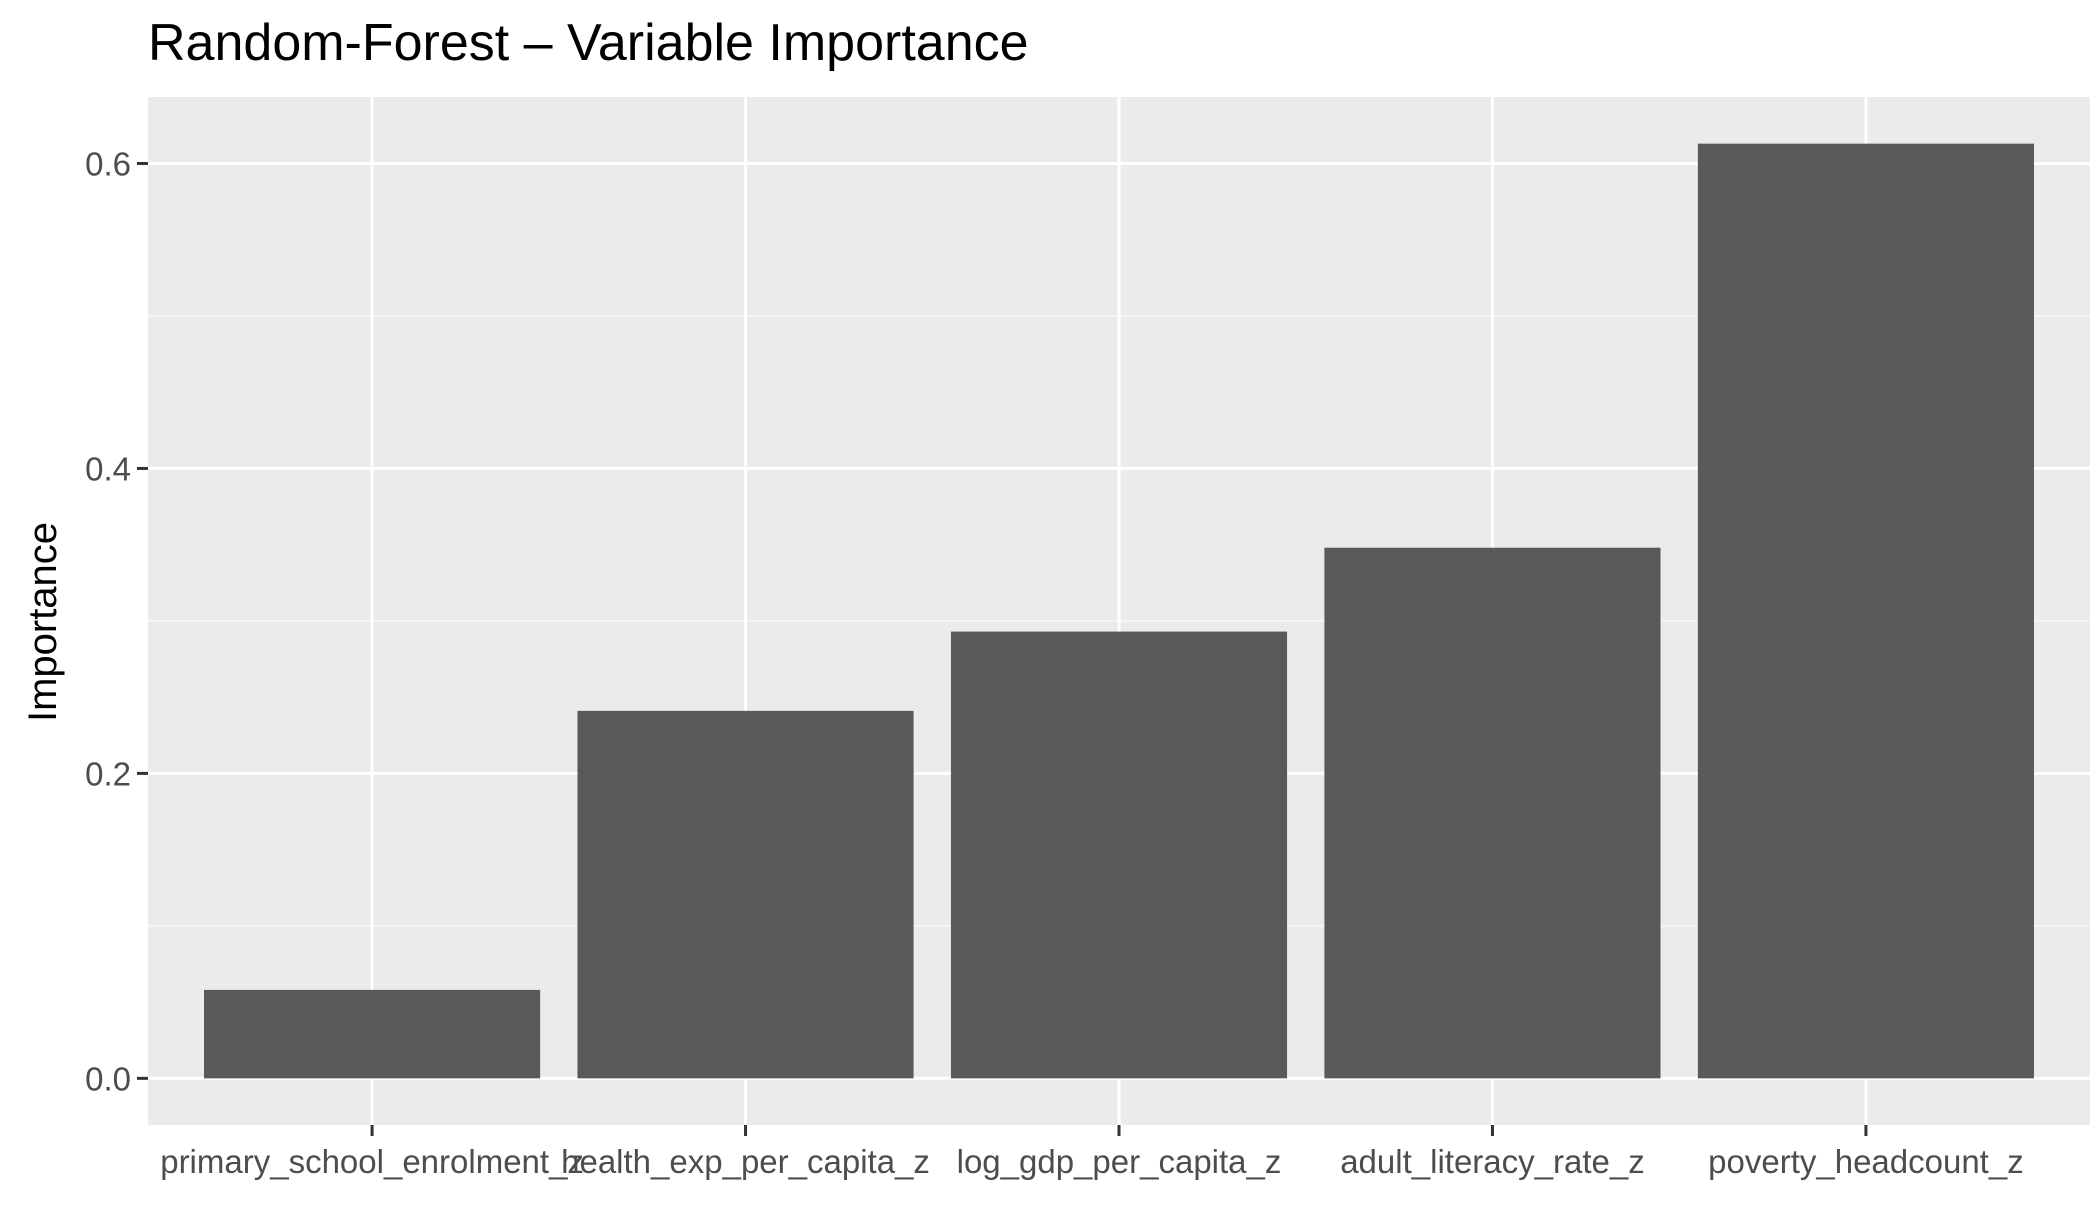 The width and height of the screenshot is (2100, 1205). Describe the element at coordinates (43, 622) in the screenshot. I see `y-axis-title: Importance` at that location.